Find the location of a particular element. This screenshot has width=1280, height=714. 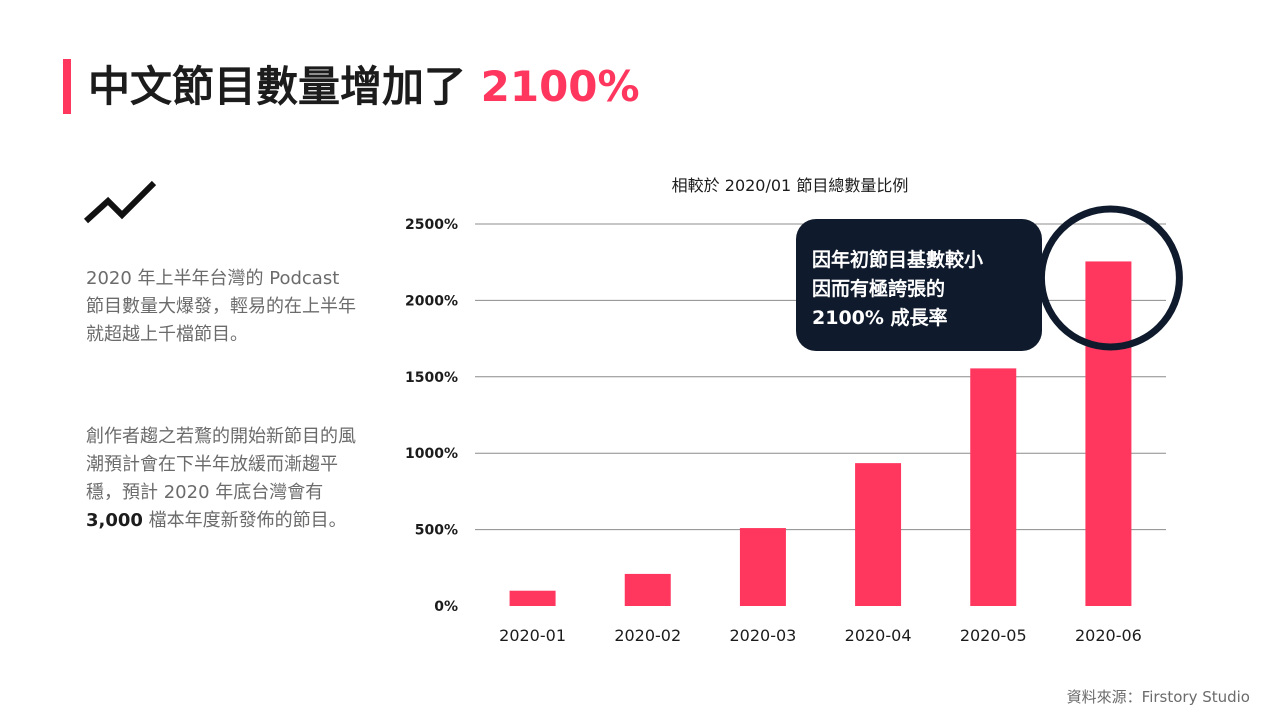

title-prefix: 中文節目數量增加了 is located at coordinates (277, 86).